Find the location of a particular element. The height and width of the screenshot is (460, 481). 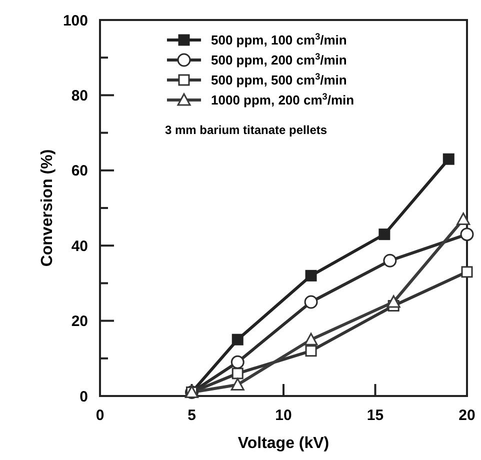

x-tick-label: 20 is located at coordinates (467, 415).